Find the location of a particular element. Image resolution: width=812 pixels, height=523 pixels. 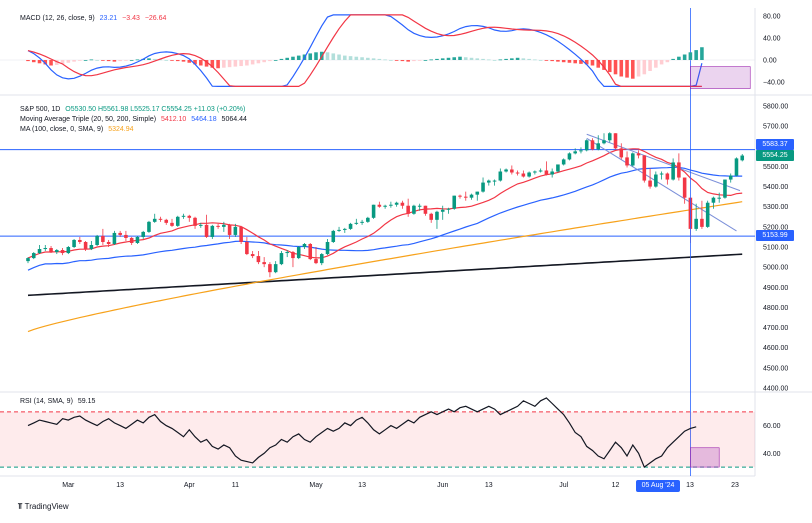

main-y-tick: 5800.00 is located at coordinates (775, 107).